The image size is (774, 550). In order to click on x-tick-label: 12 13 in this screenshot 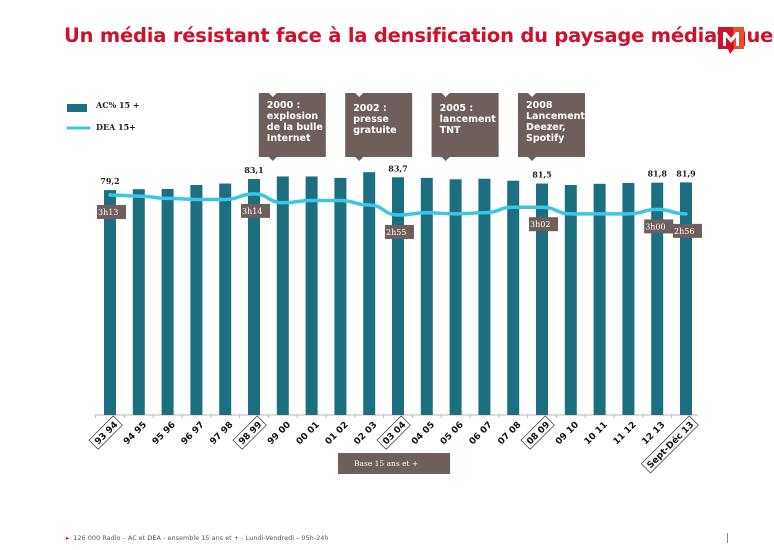, I will do `click(653, 433)`.